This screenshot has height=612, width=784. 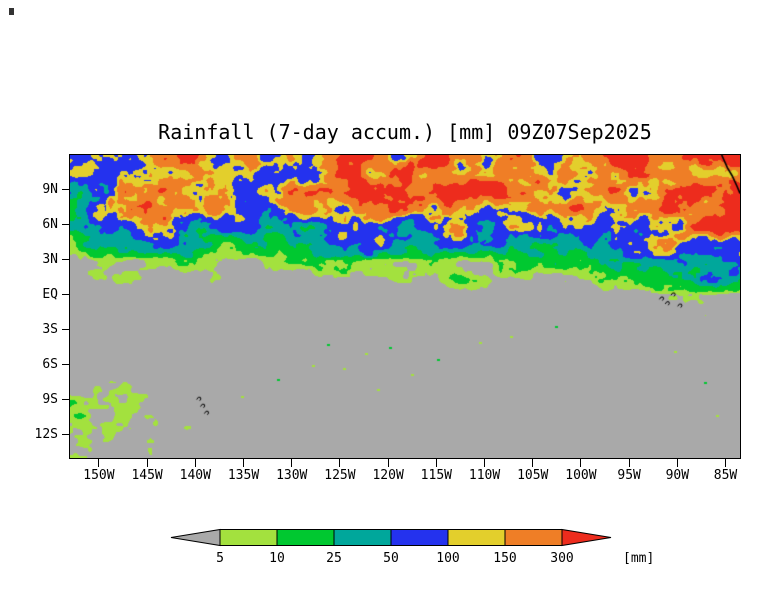 What do you see at coordinates (677, 475) in the screenshot?
I see `x-axis-tick-label: 90W` at bounding box center [677, 475].